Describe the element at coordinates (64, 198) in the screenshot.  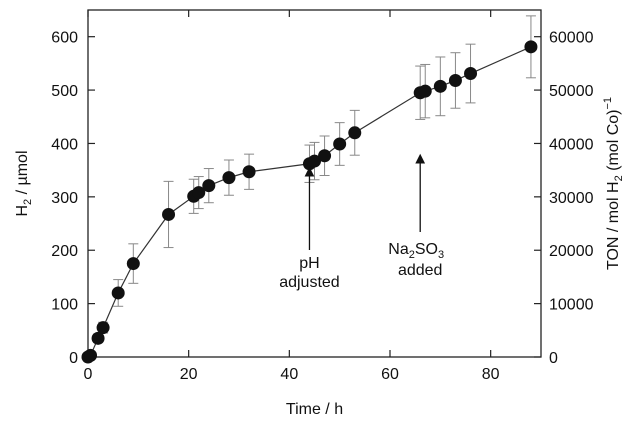
I see `y-tick-label: 300` at that location.